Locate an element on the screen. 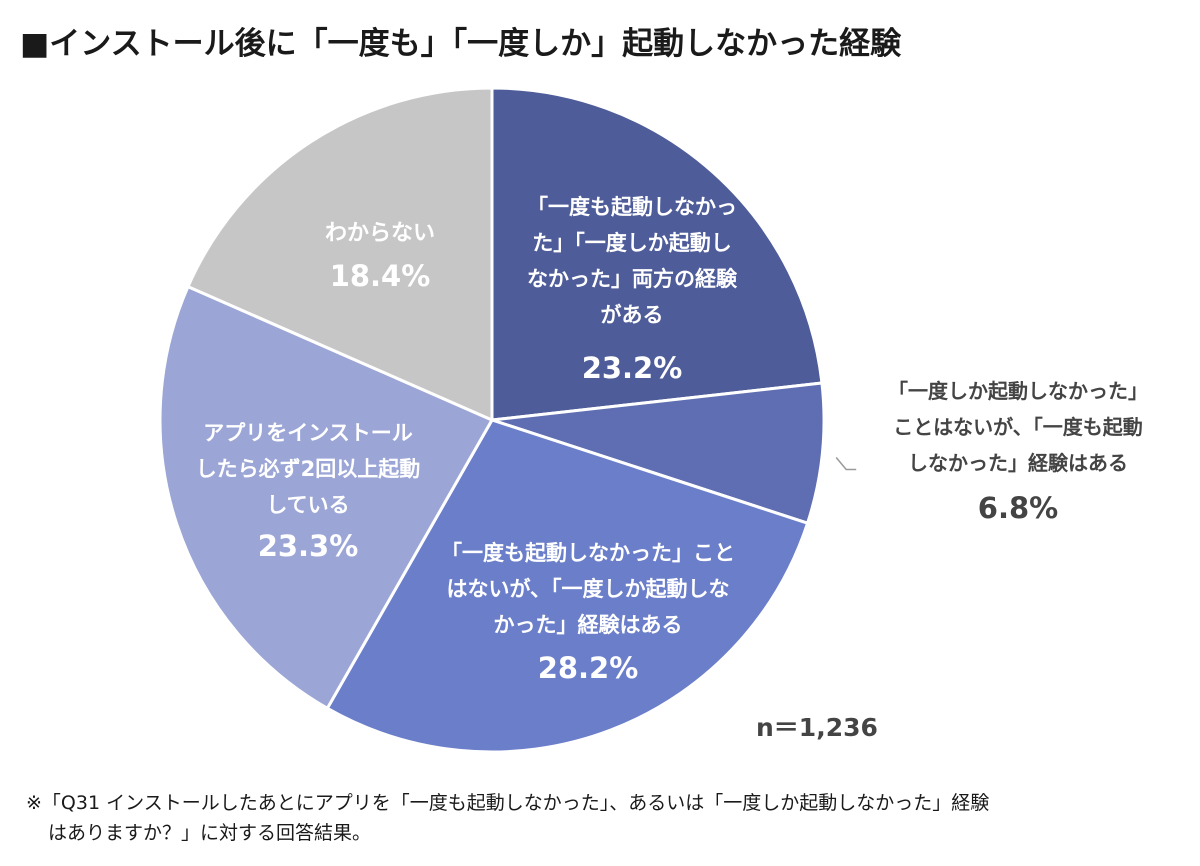  slice-2-label-line-1: 「一度しか起動しなかった」 is located at coordinates (1018, 391).